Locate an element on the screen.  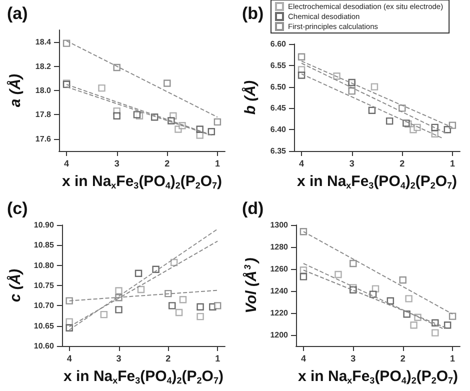
y-tick-label: 17.8 is located at coordinates (43, 115).